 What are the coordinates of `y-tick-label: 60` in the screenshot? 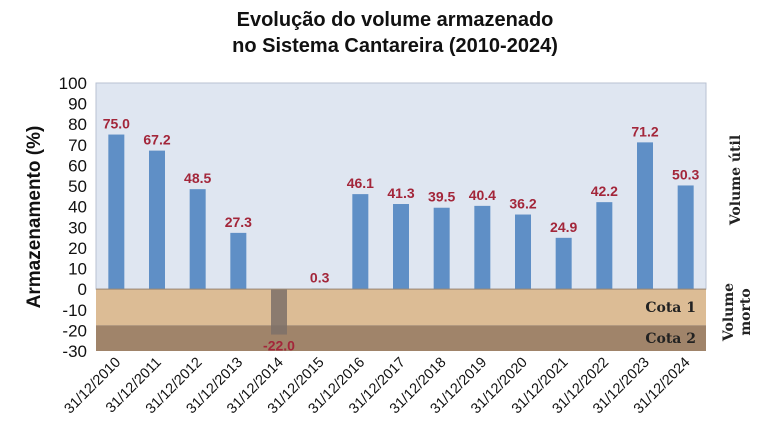 It's located at (77, 165).